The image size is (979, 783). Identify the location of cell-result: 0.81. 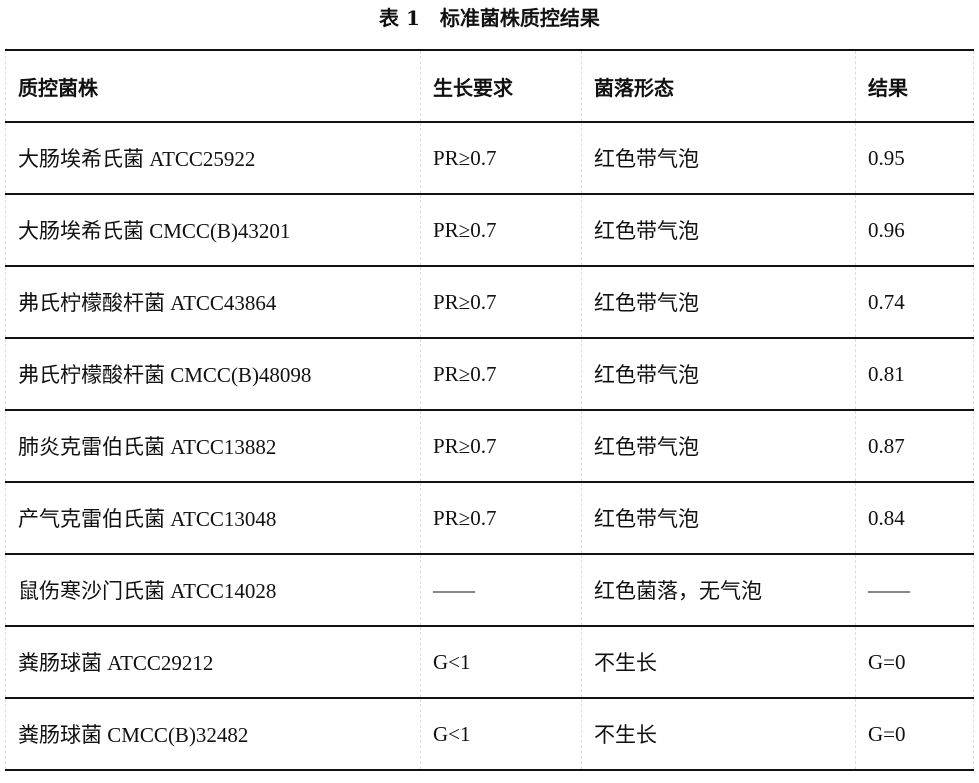
(914, 374).